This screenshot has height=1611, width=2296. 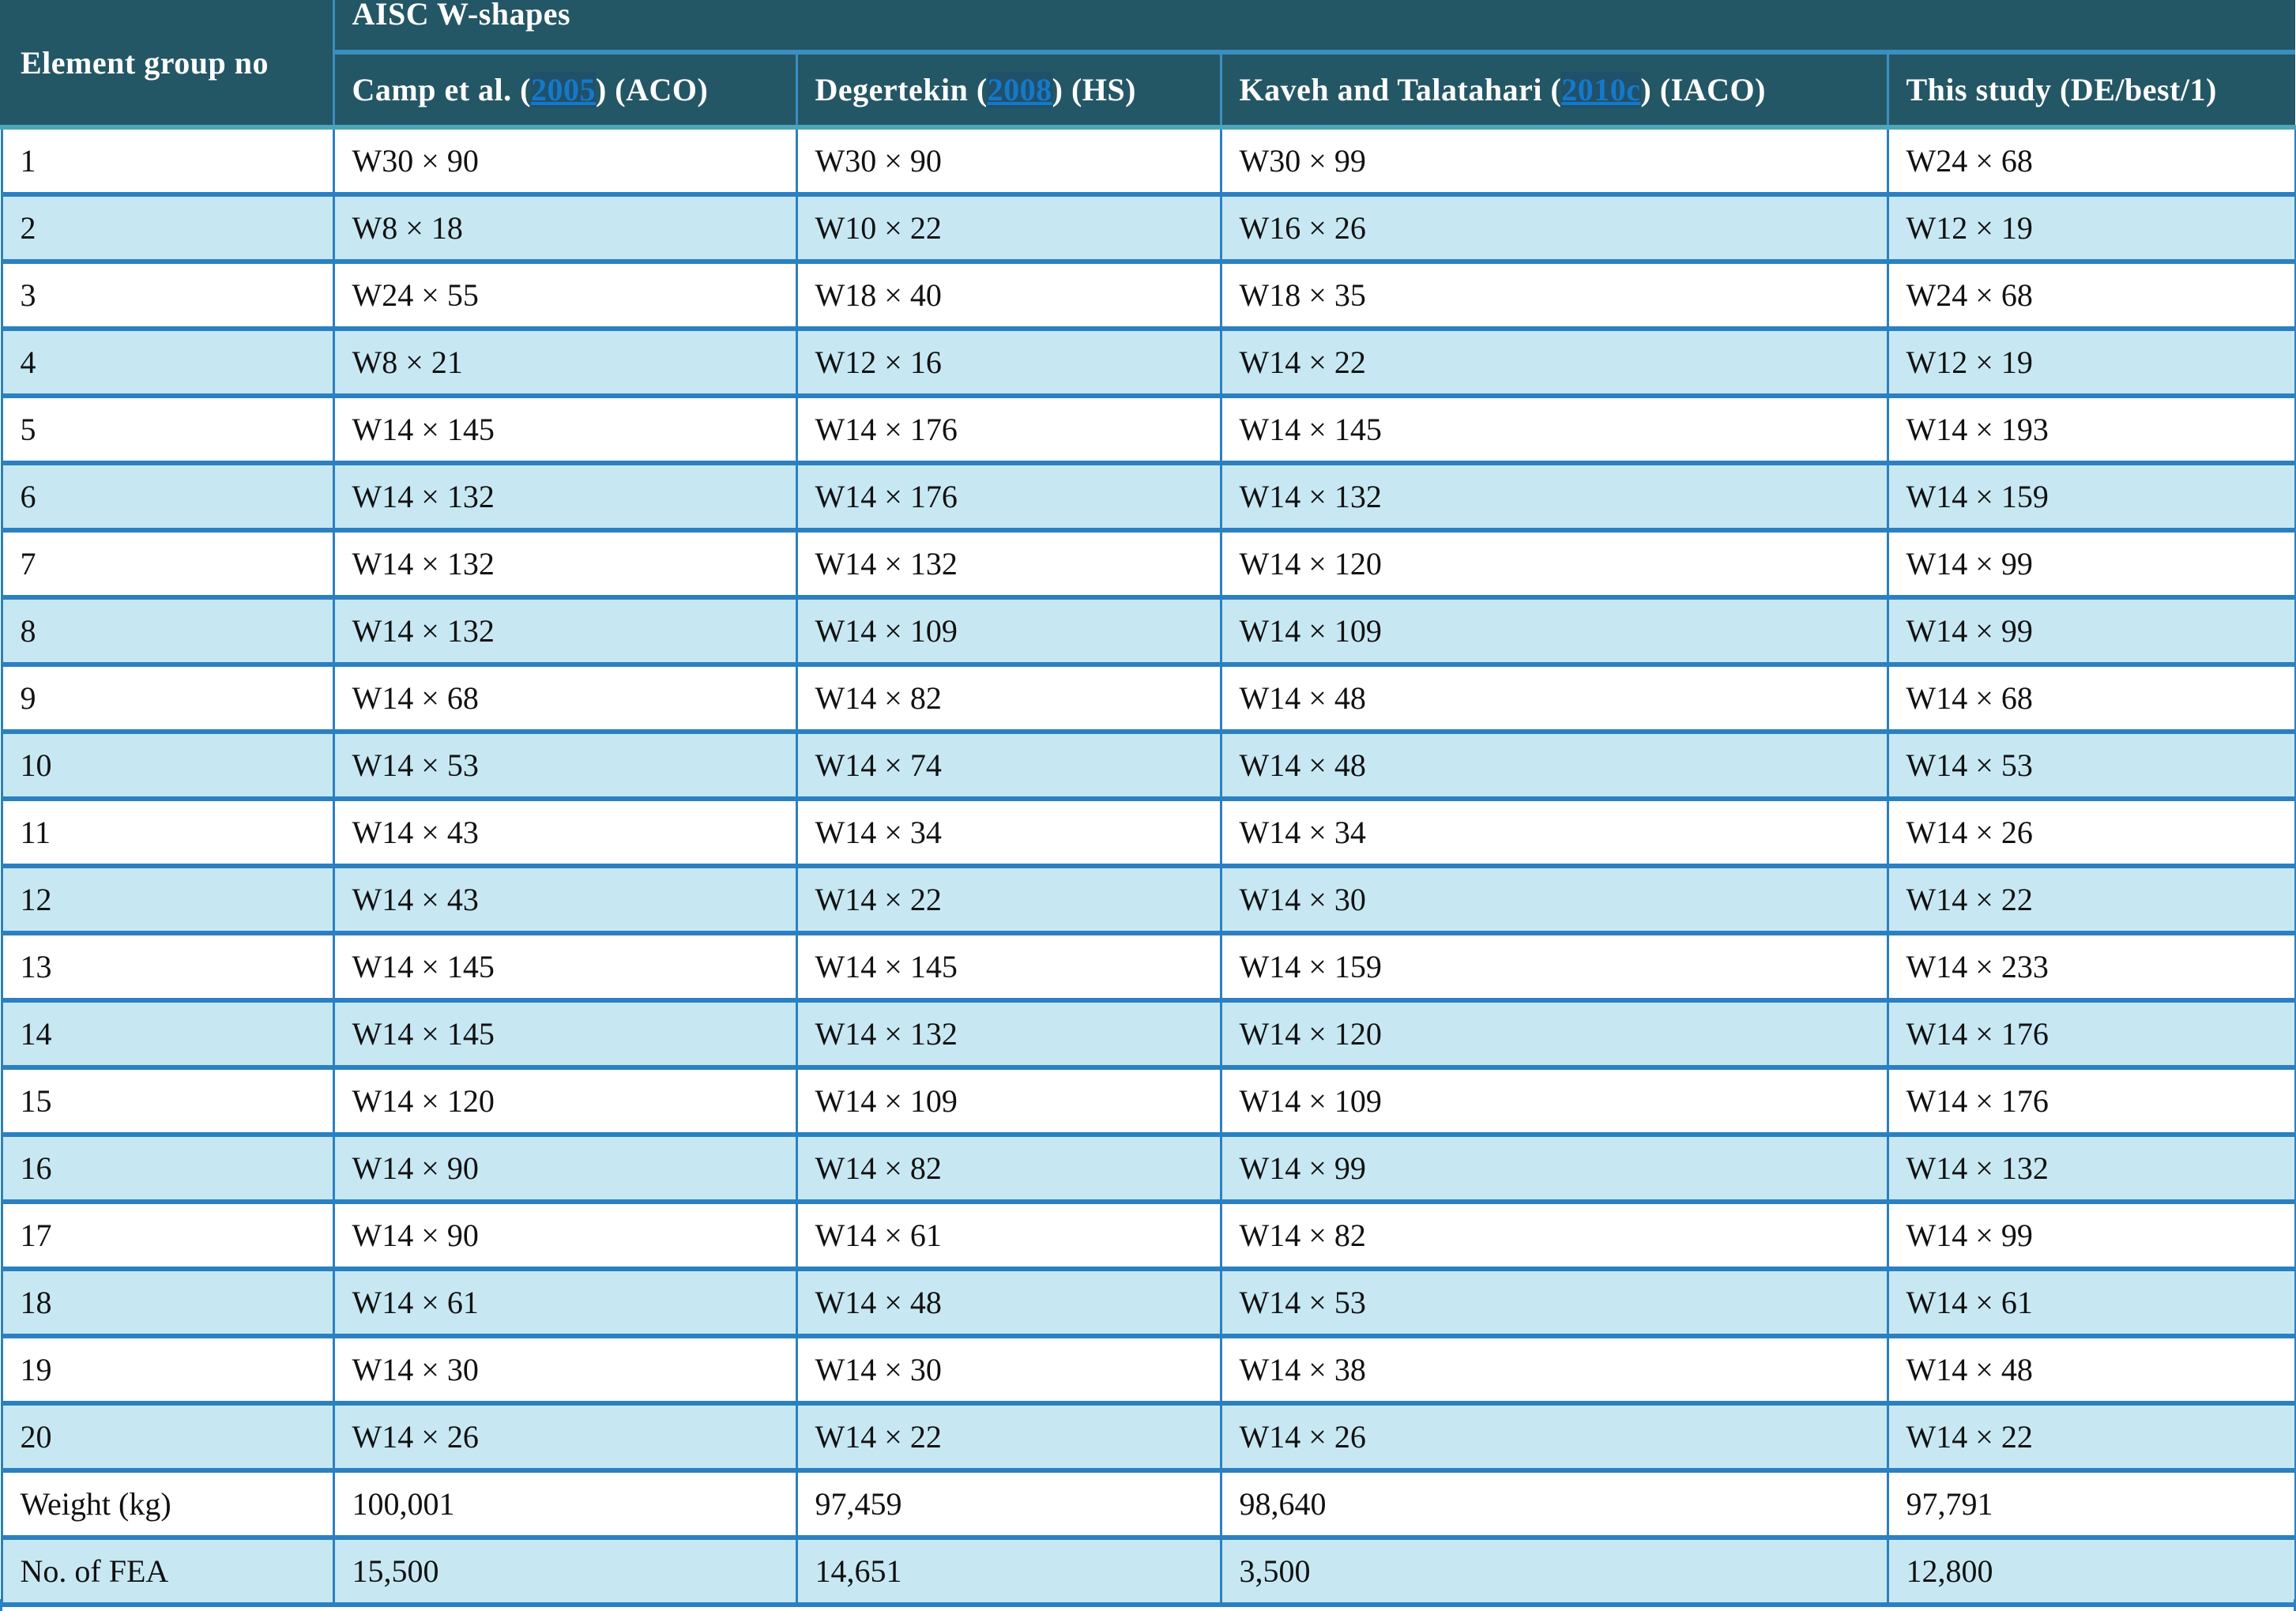 What do you see at coordinates (167, 1303) in the screenshot?
I see `row-label-cell: 18` at bounding box center [167, 1303].